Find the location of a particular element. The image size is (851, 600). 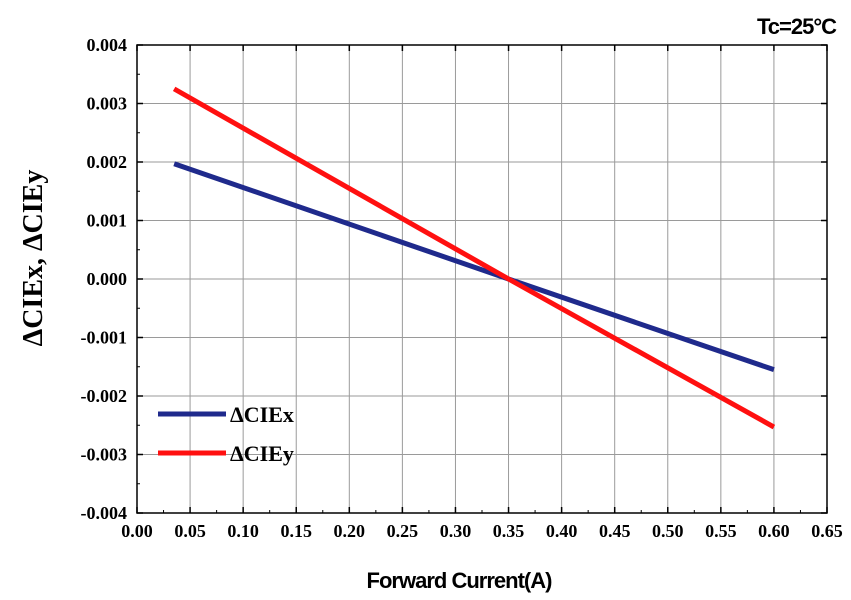

x-tick-label: 0.00 is located at coordinates (137, 531).